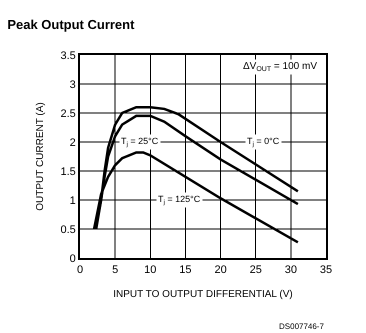  What do you see at coordinates (73, 258) in the screenshot?
I see `y-tick-label: 0` at bounding box center [73, 258].